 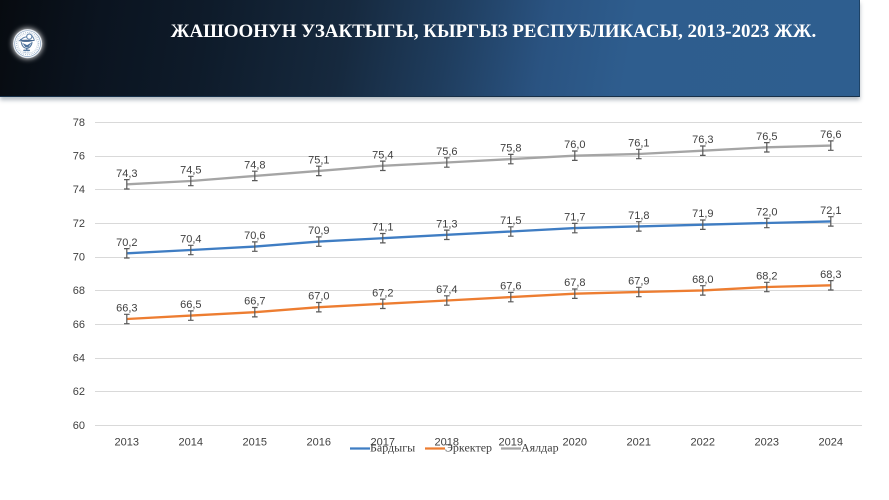 I want to click on svg-text: 2021, so click(x=639, y=443).